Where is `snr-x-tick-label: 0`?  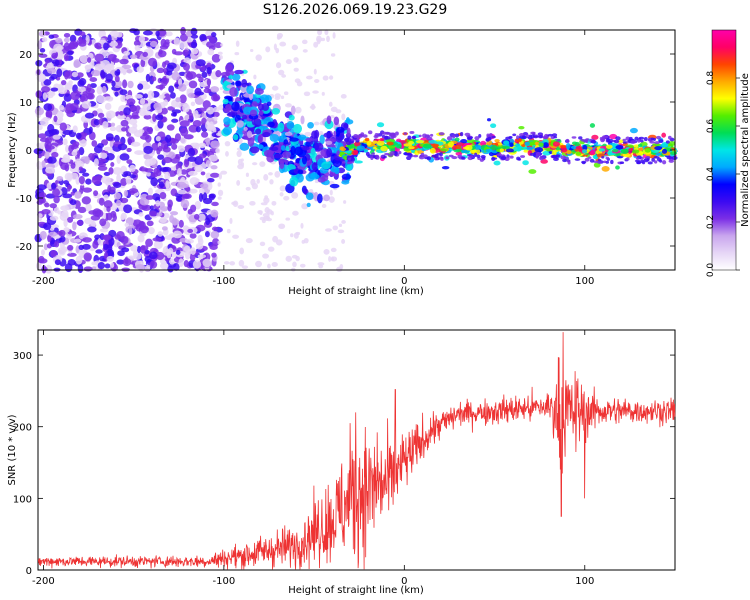
snr-x-tick-label: 0 is located at coordinates (404, 581).